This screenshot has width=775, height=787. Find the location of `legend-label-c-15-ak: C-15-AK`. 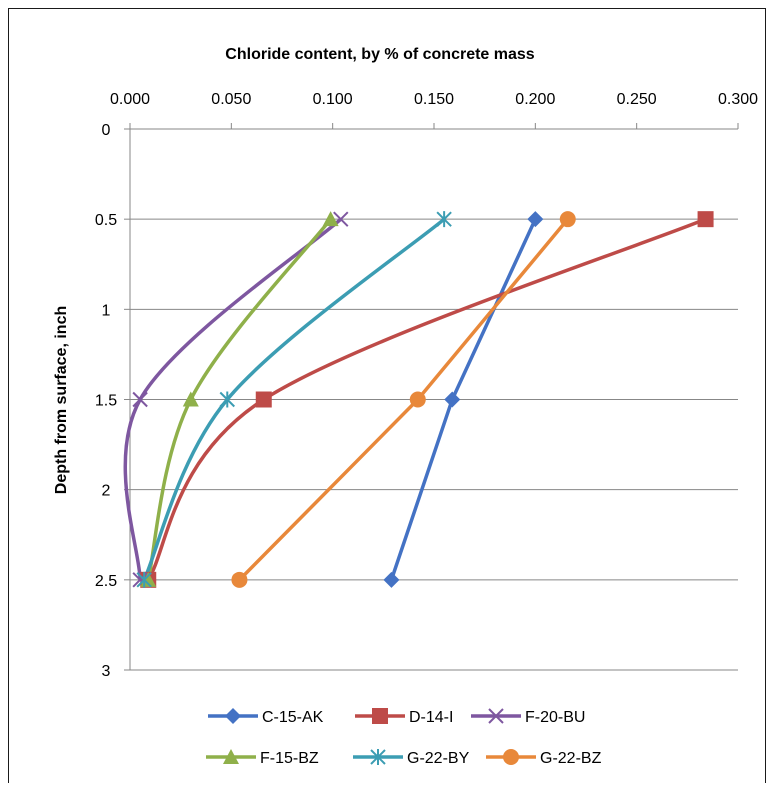

legend-label-c-15-ak: C-15-AK is located at coordinates (293, 717).